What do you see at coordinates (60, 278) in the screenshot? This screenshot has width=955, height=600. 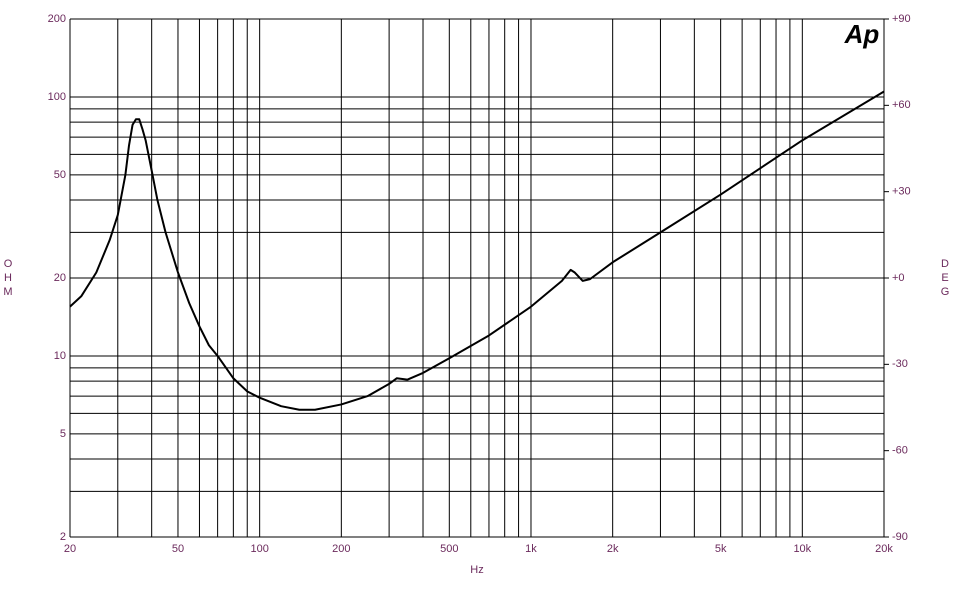 I see `y-tick-label: 20` at bounding box center [60, 278].